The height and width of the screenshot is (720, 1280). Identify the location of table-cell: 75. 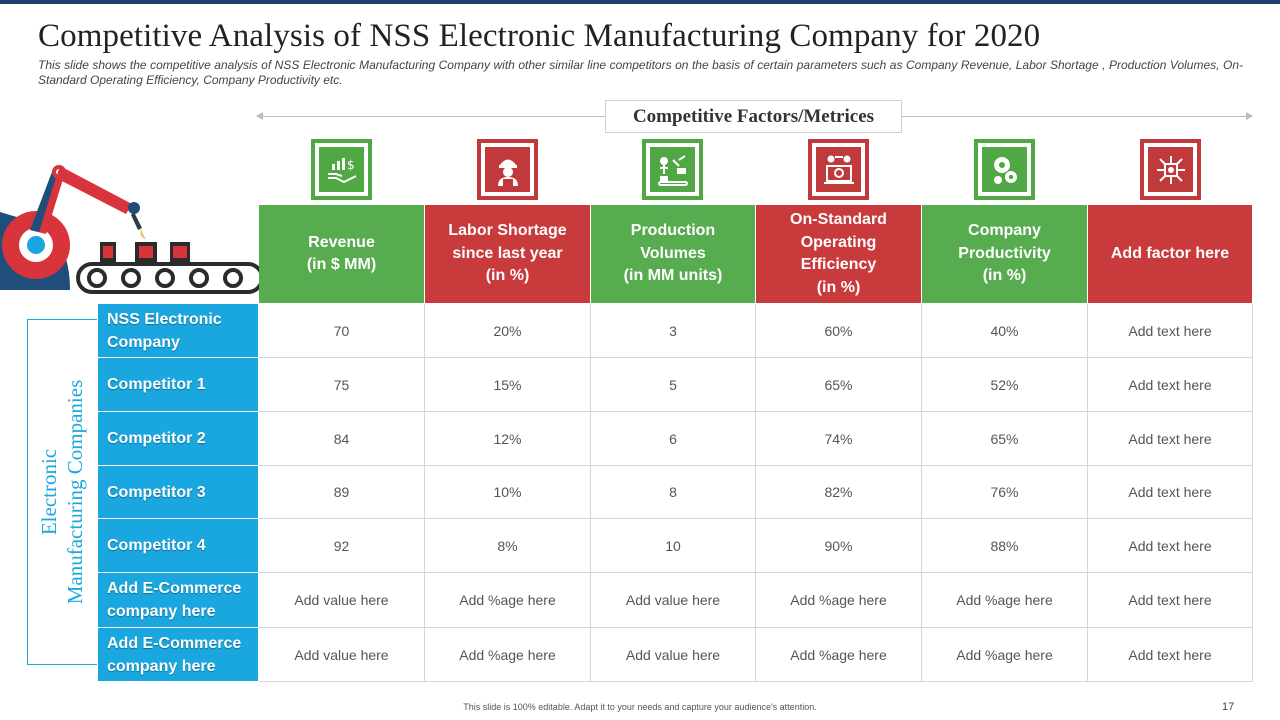
(342, 385).